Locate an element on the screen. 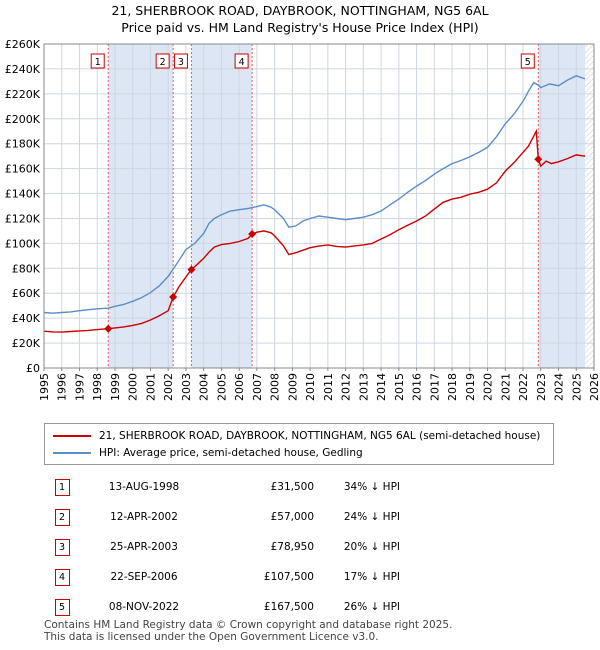 The width and height of the screenshot is (600, 650). sale-label: 3 is located at coordinates (181, 62).